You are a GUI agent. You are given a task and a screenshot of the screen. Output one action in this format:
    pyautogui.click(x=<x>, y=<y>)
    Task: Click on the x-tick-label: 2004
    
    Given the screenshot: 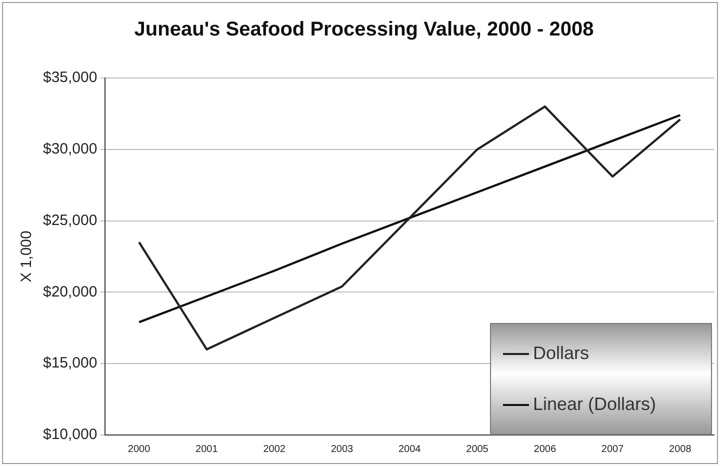 What is the action you would take?
    pyautogui.click(x=410, y=449)
    